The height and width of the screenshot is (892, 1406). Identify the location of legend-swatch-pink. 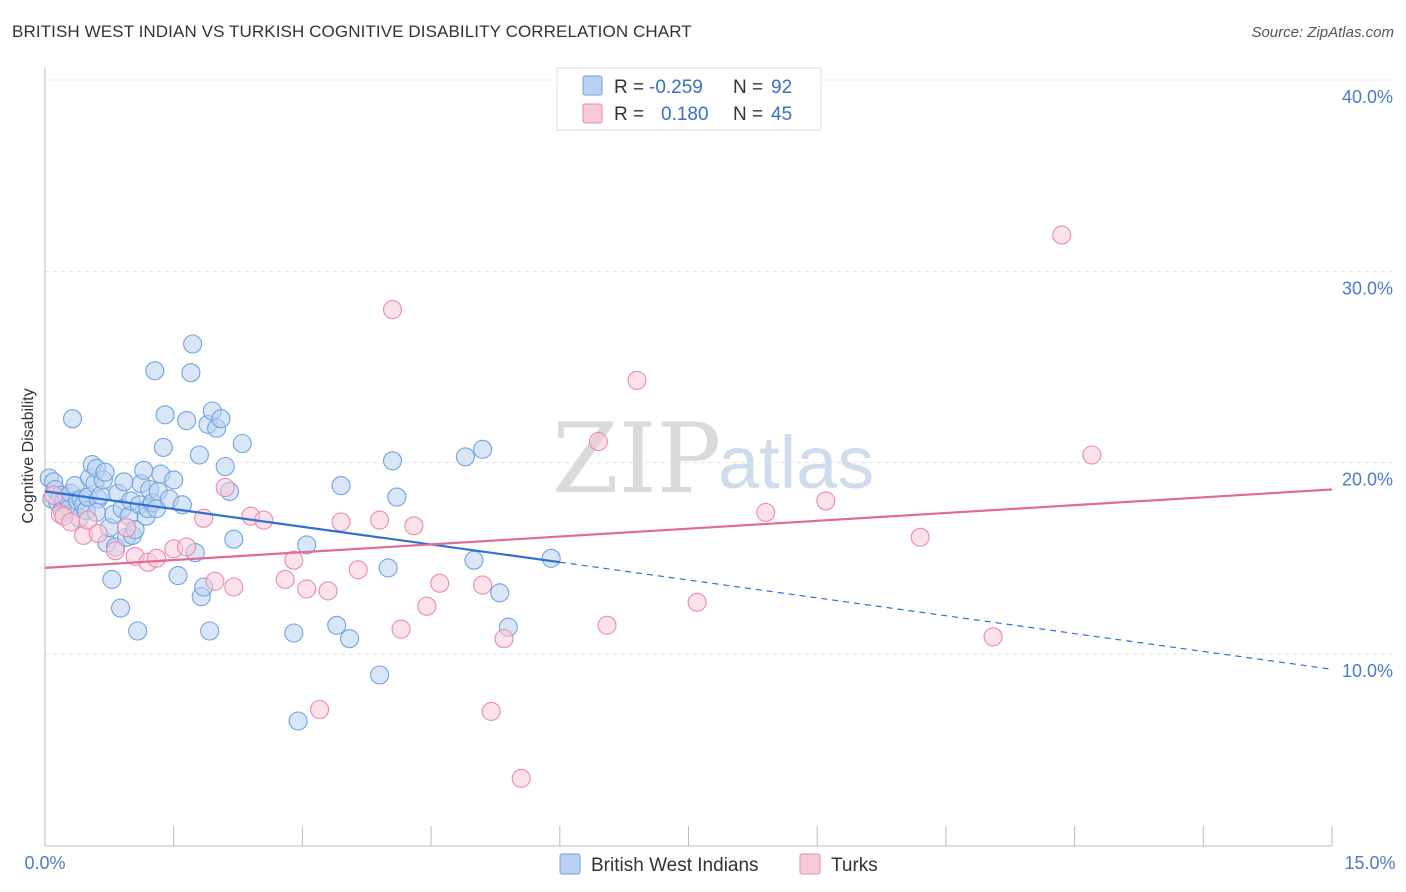
(592, 113).